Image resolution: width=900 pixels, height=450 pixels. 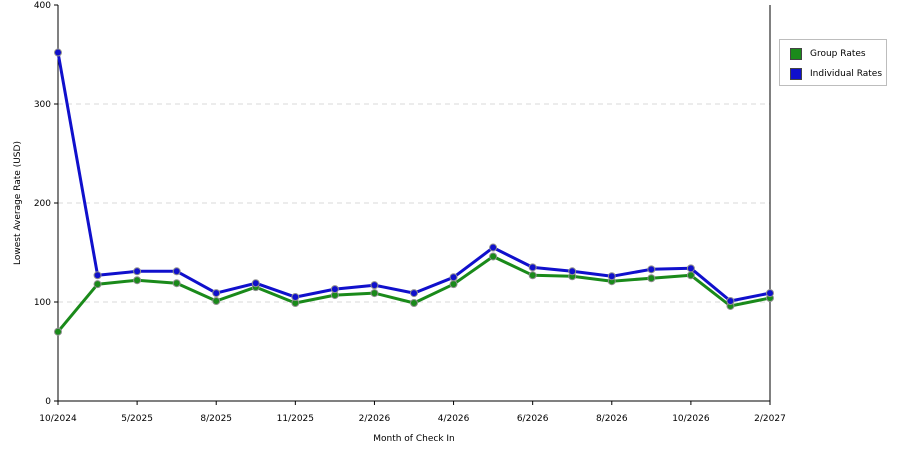 What do you see at coordinates (796, 74) in the screenshot?
I see `legend-swatch-individual-rates` at bounding box center [796, 74].